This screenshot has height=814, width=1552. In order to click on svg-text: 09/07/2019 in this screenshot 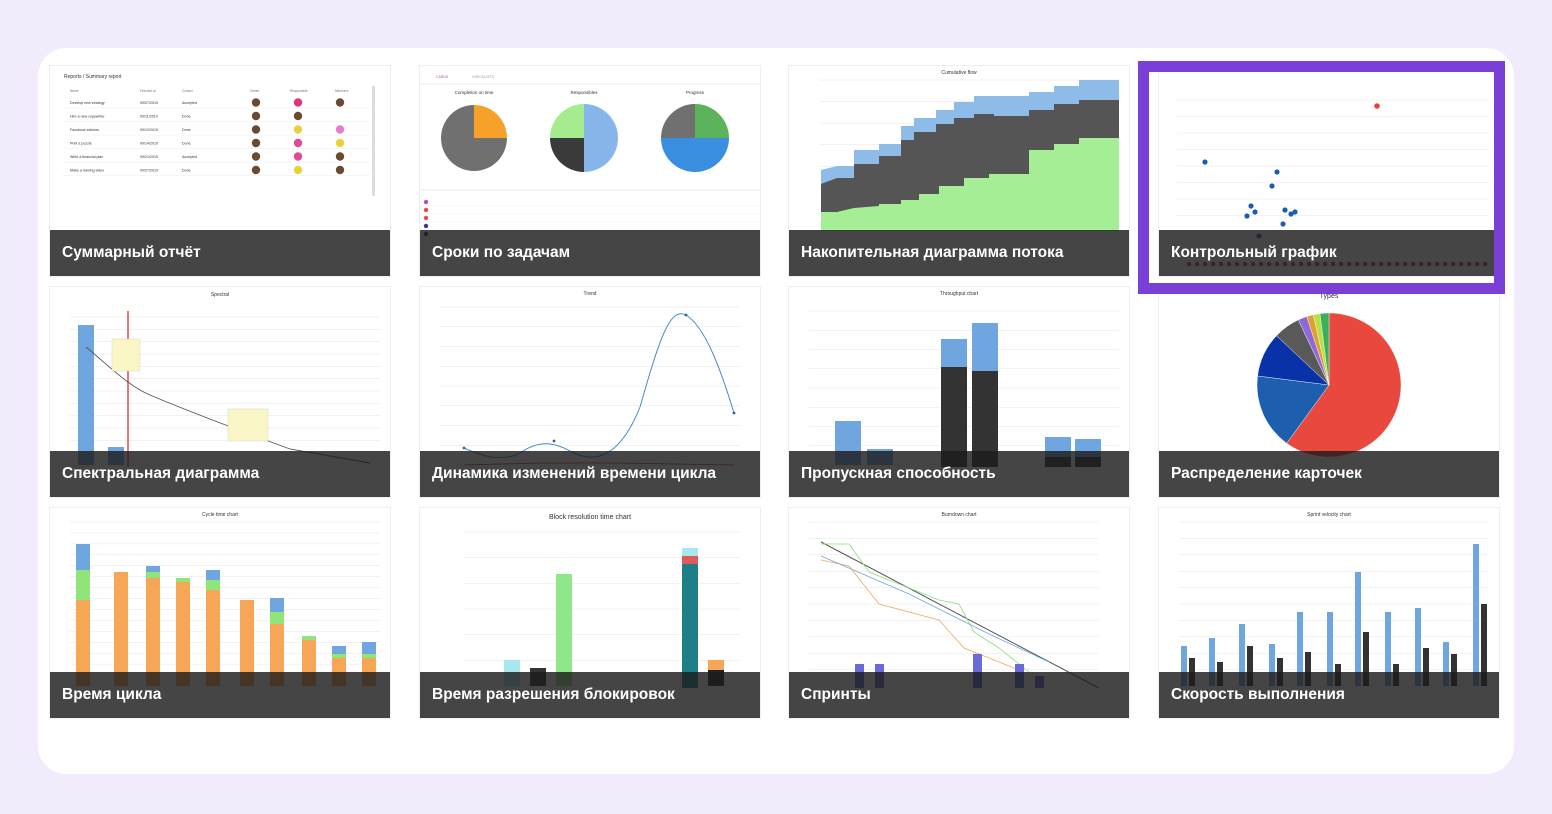, I will do `click(149, 103)`.